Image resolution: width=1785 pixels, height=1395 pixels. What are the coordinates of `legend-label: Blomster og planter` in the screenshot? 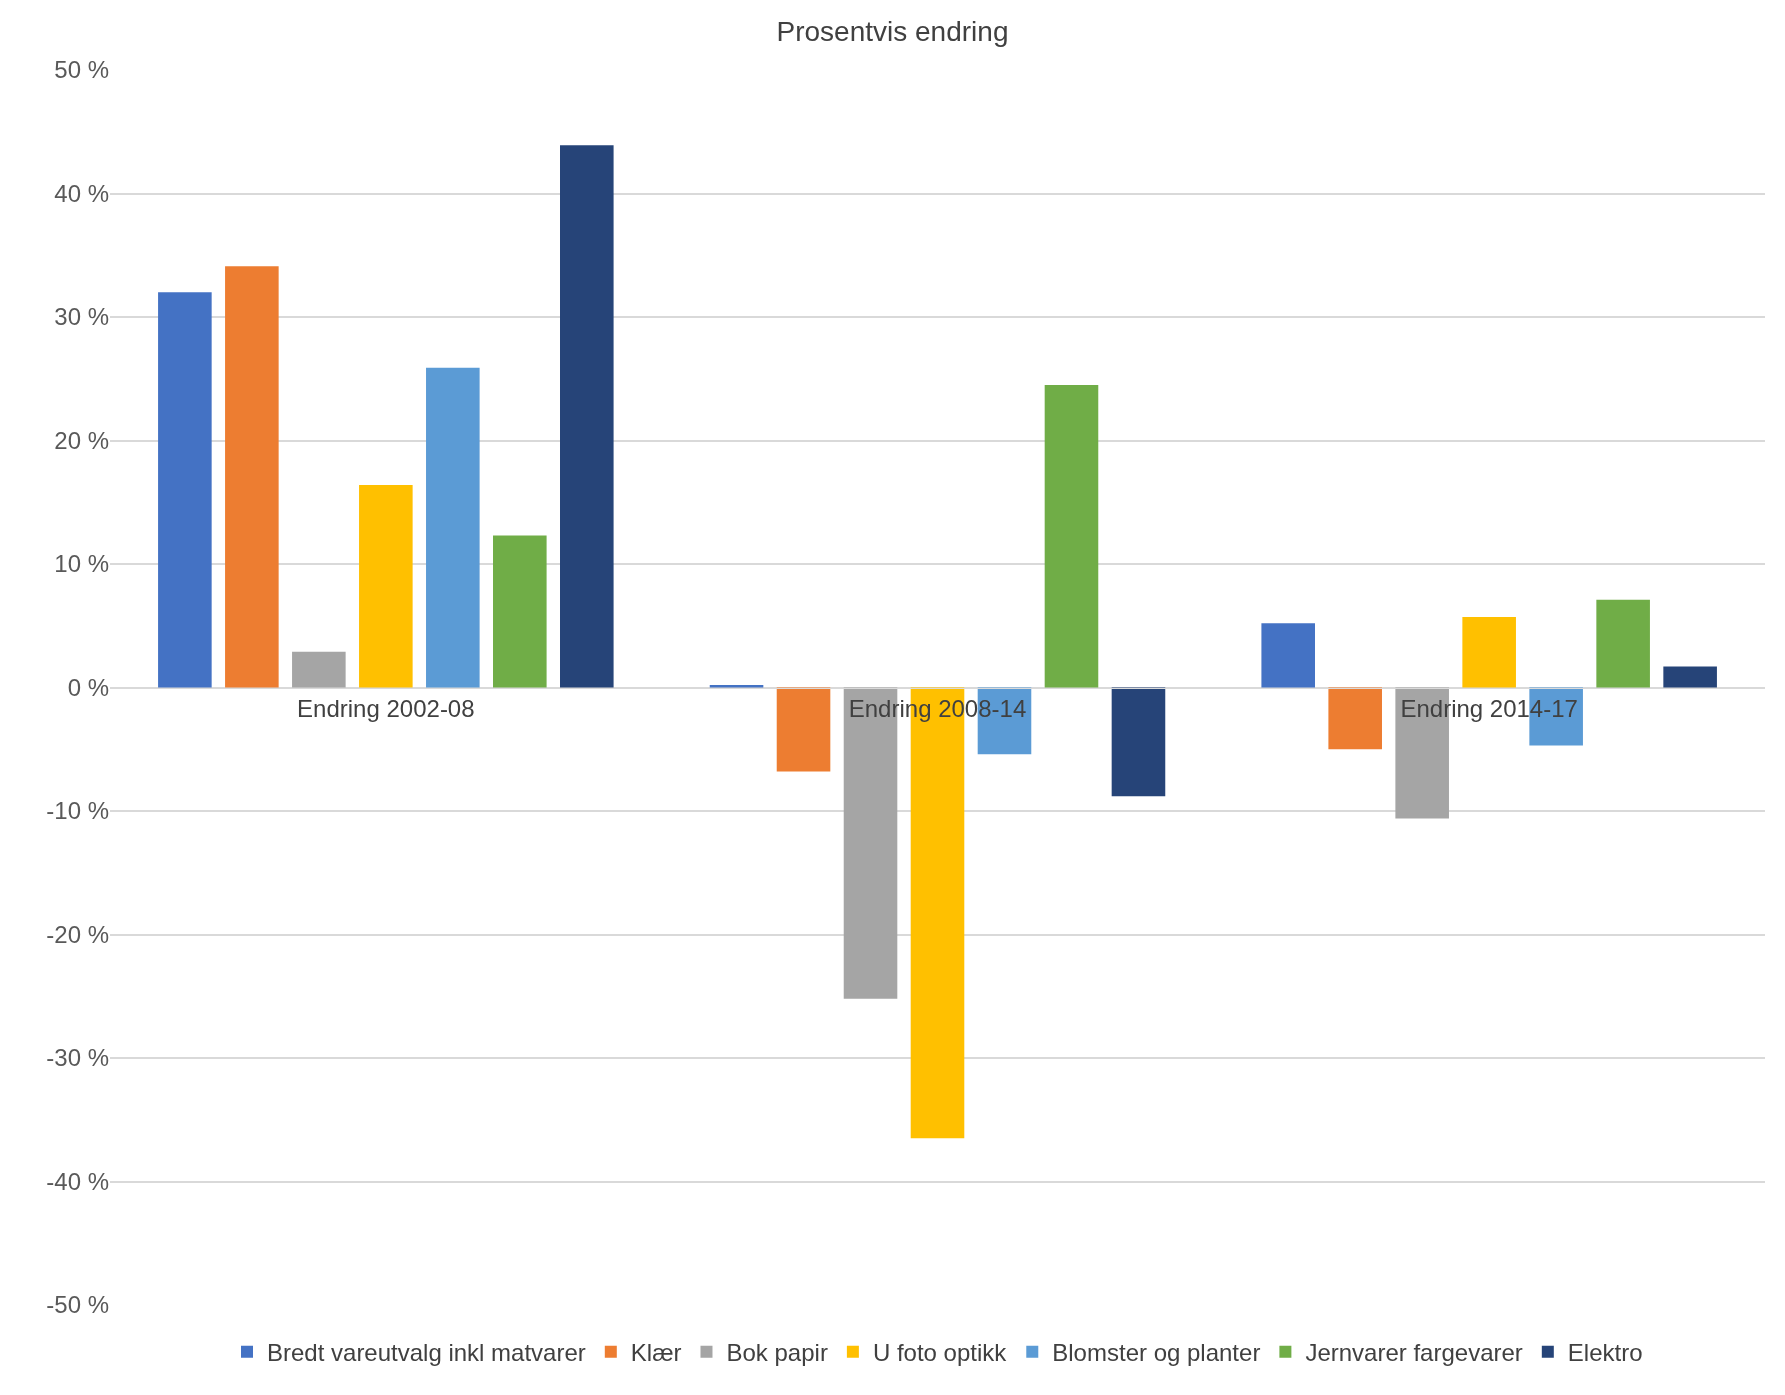 It's located at (1156, 1353).